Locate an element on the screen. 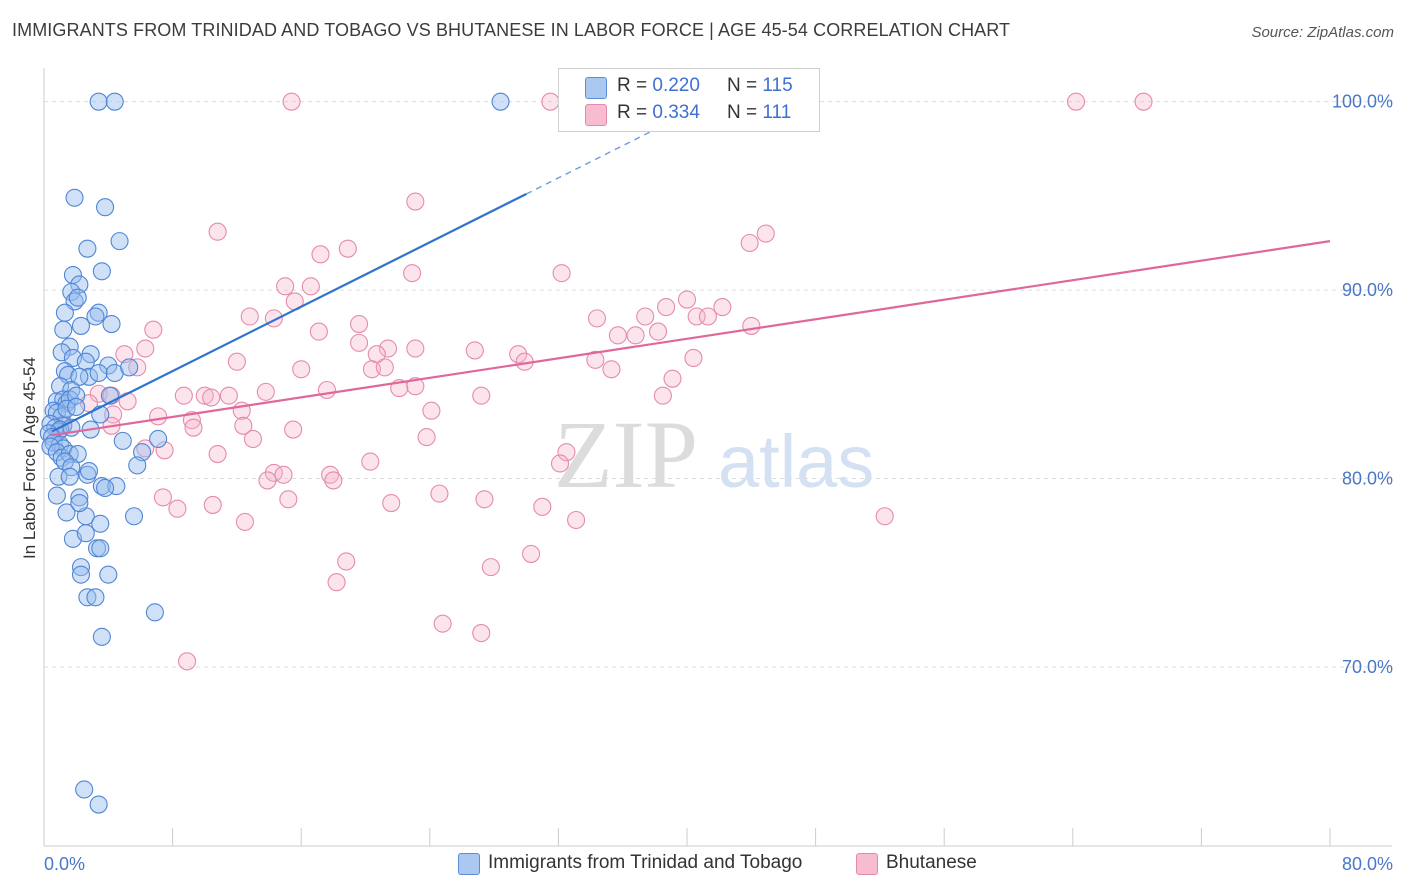 The image size is (1406, 892). legend-r-label: R = is located at coordinates (632, 85).